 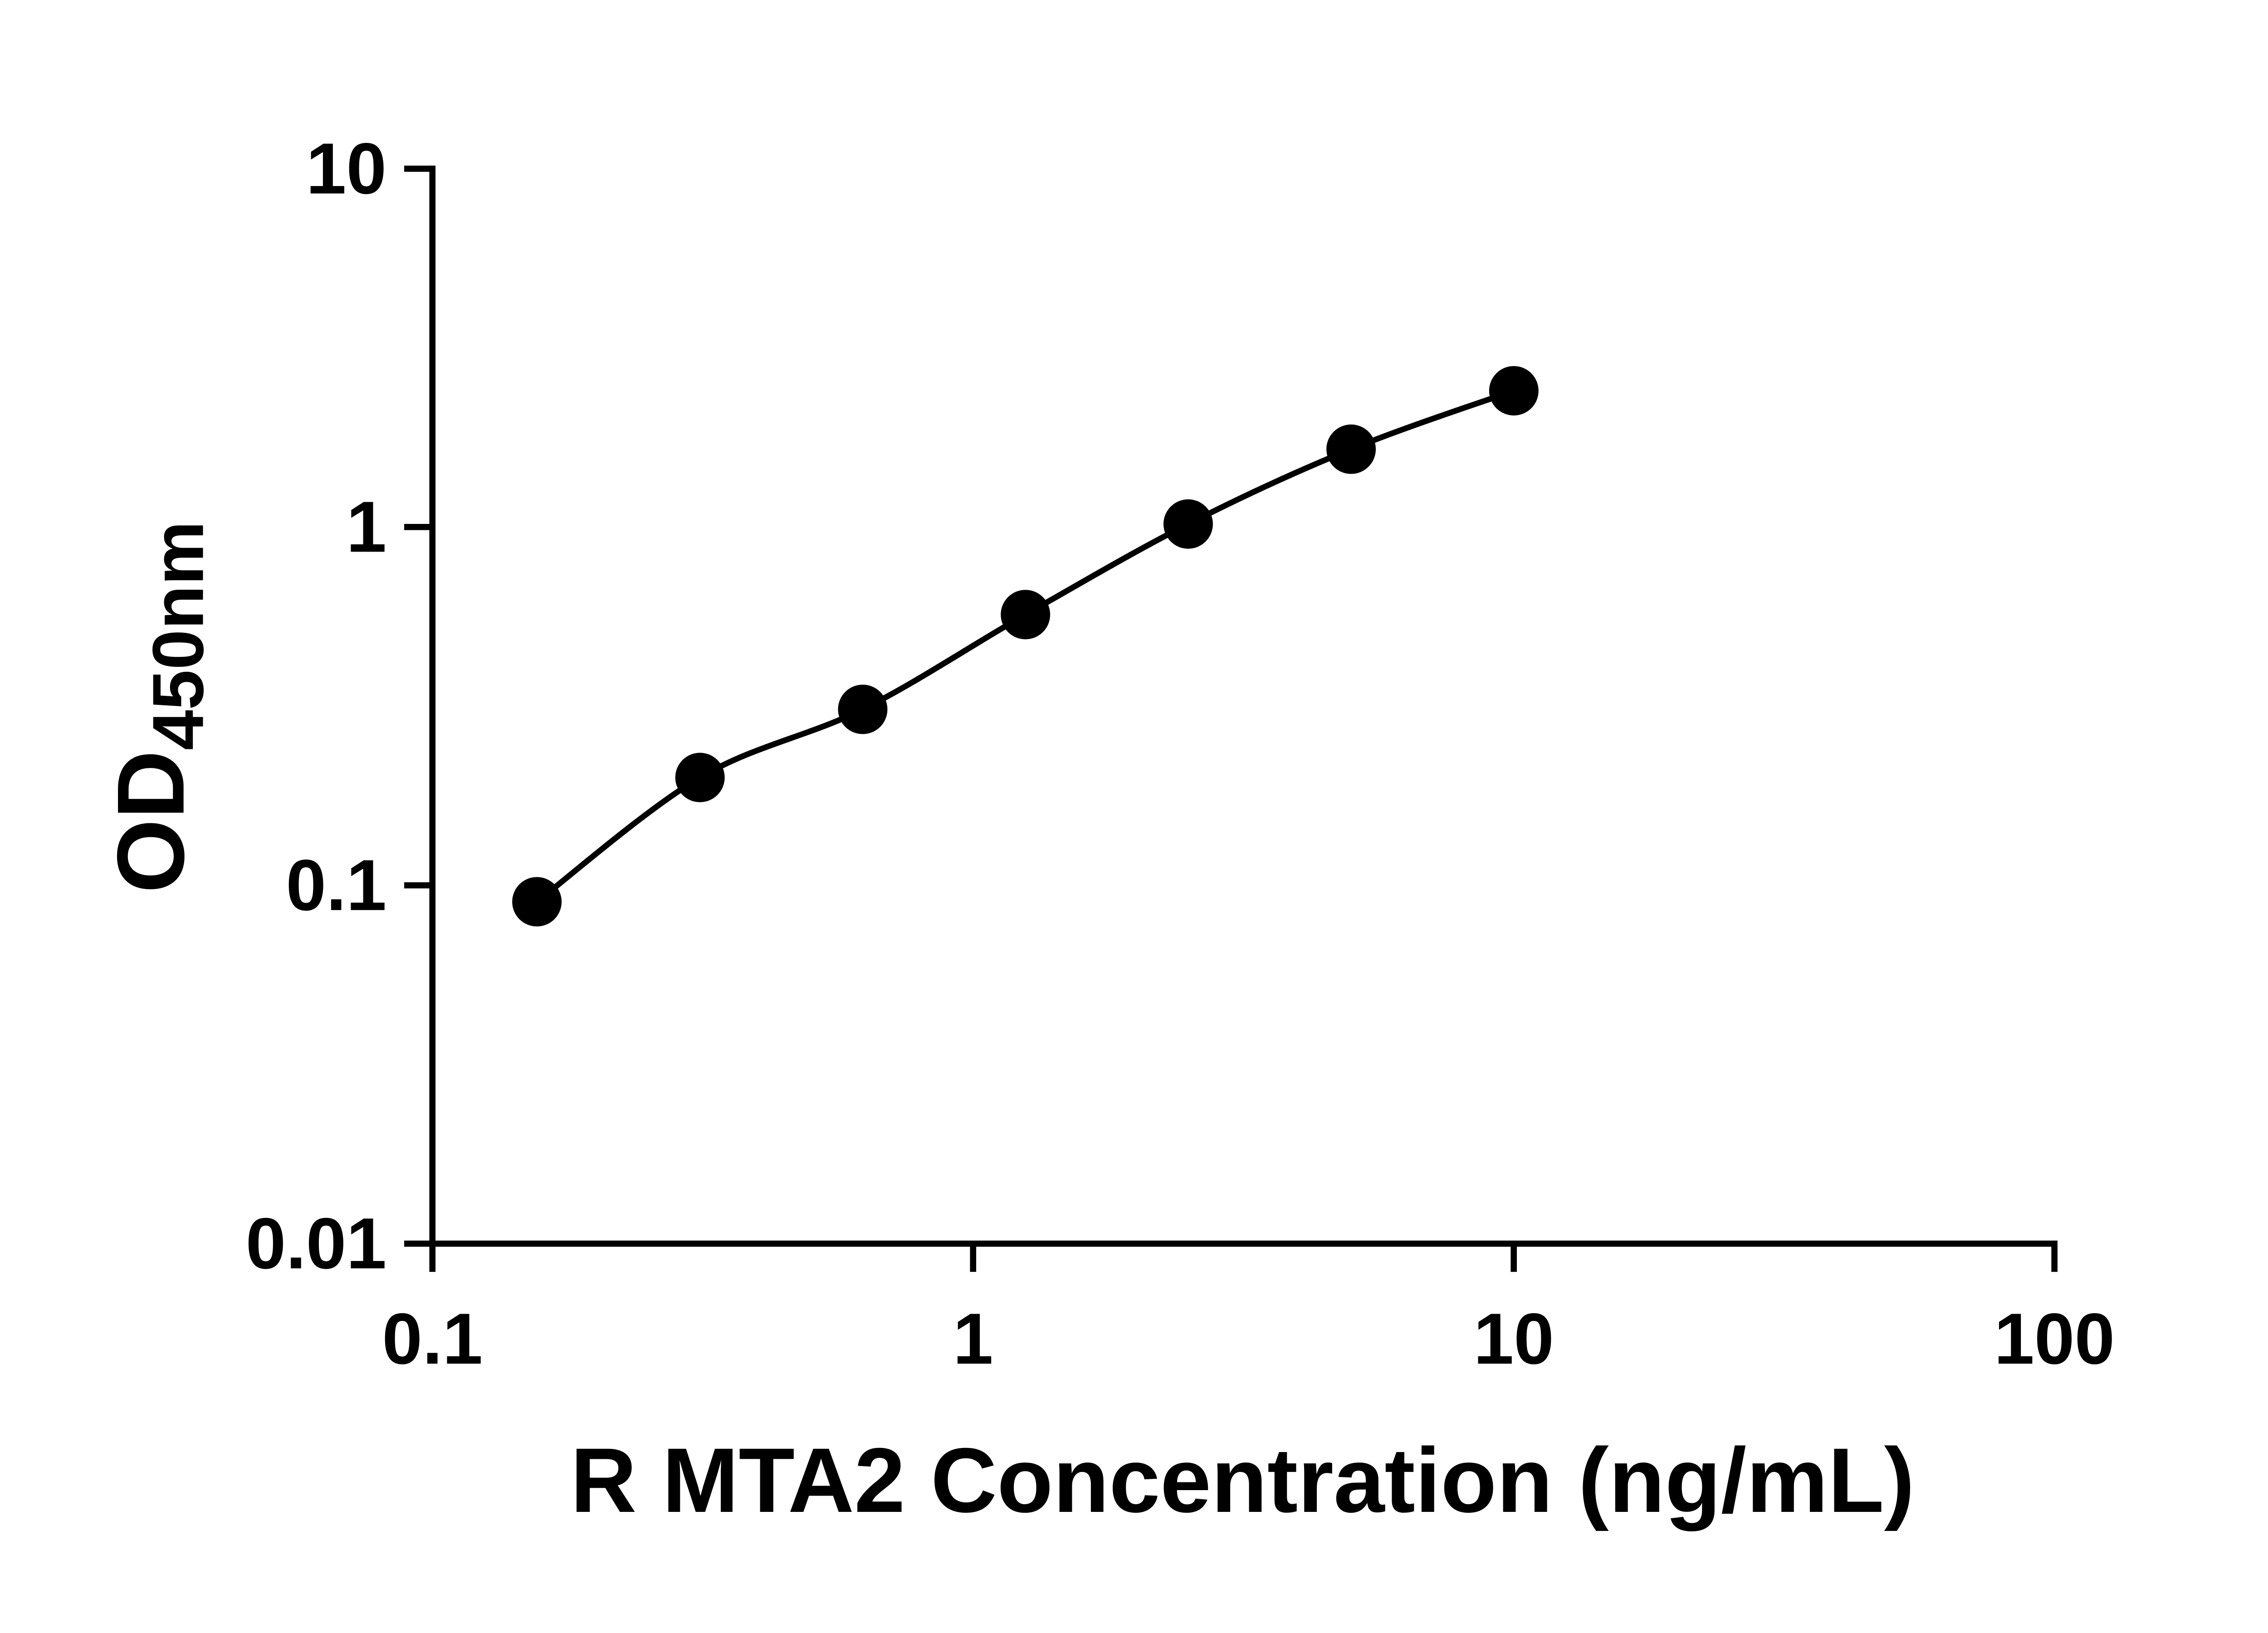 I want to click on x-axis-title: R MTA2 Concentration (ng/mL), so click(x=1243, y=1480).